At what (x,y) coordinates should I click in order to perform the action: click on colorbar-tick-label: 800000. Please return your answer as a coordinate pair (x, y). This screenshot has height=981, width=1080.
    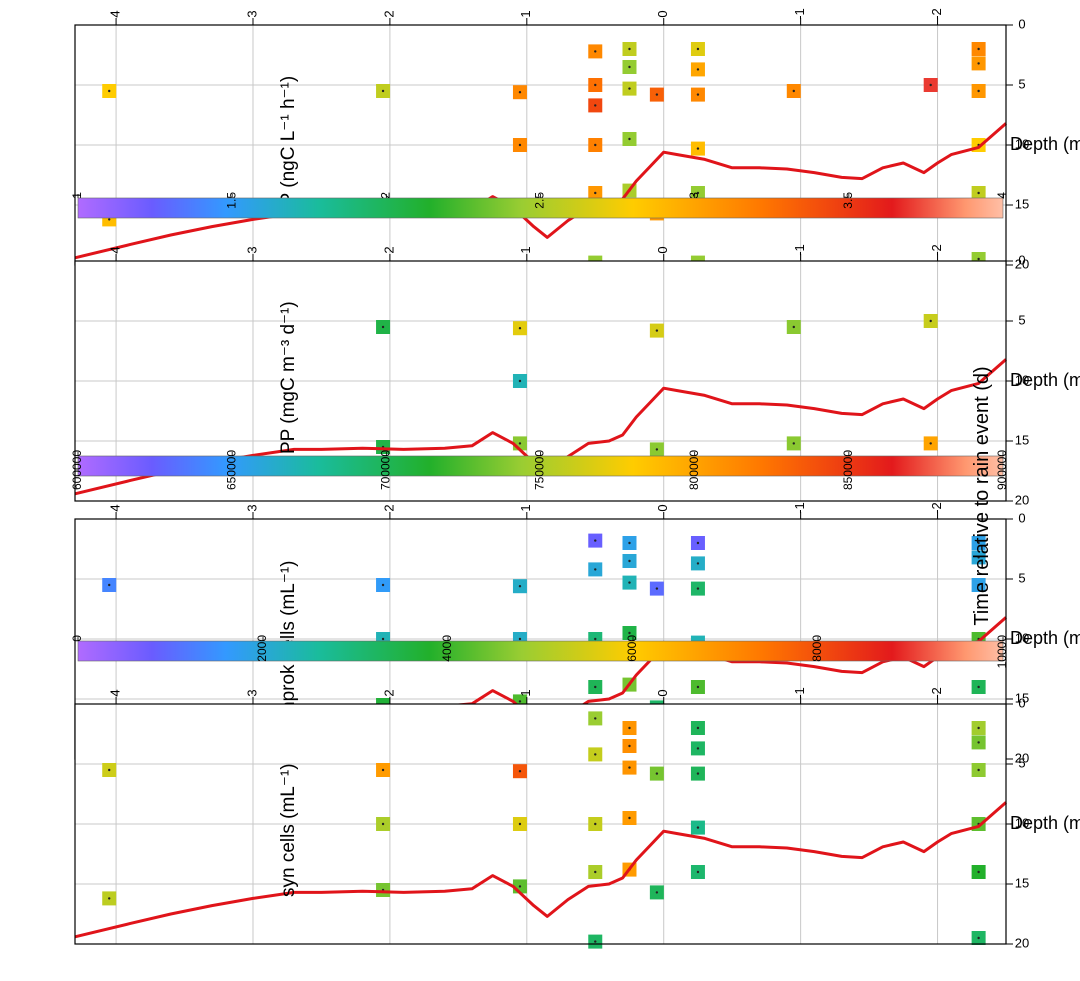
    Looking at the image, I should click on (694, 470).